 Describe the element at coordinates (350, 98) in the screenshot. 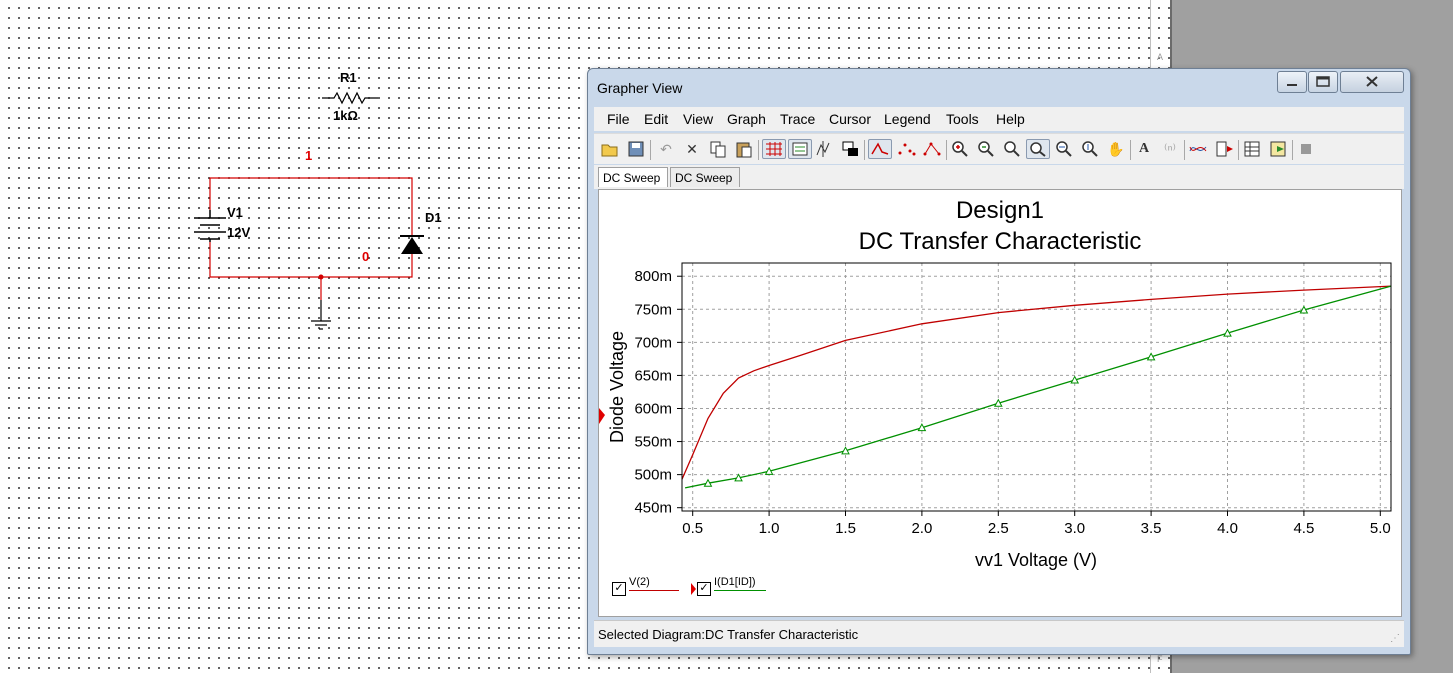

I see `resistor-r1` at that location.